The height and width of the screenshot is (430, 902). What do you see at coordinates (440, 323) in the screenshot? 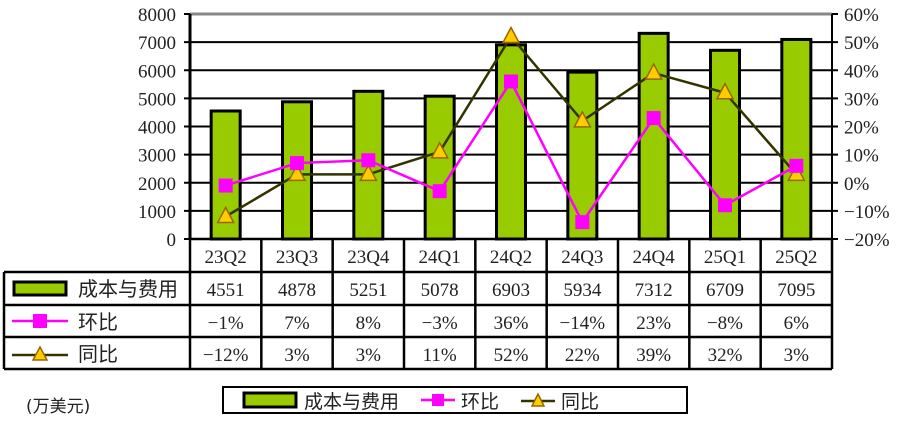
I see `table-cell: −3%` at bounding box center [440, 323].